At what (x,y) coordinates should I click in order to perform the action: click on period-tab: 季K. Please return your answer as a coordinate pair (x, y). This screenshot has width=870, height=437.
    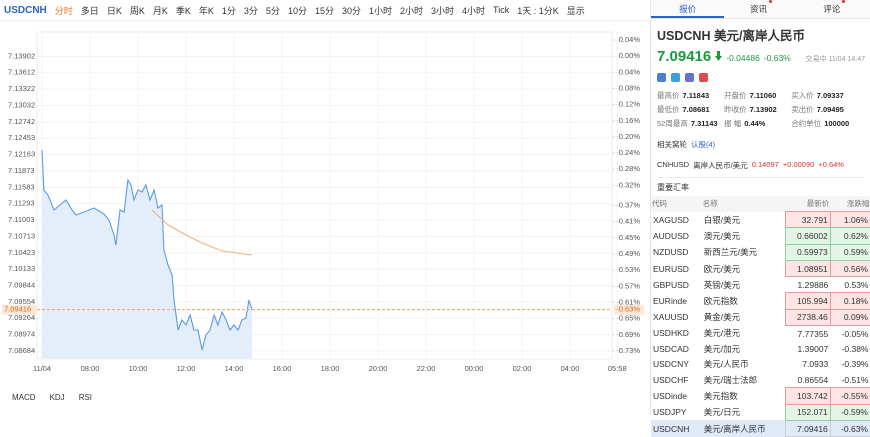
    Looking at the image, I should click on (183, 10).